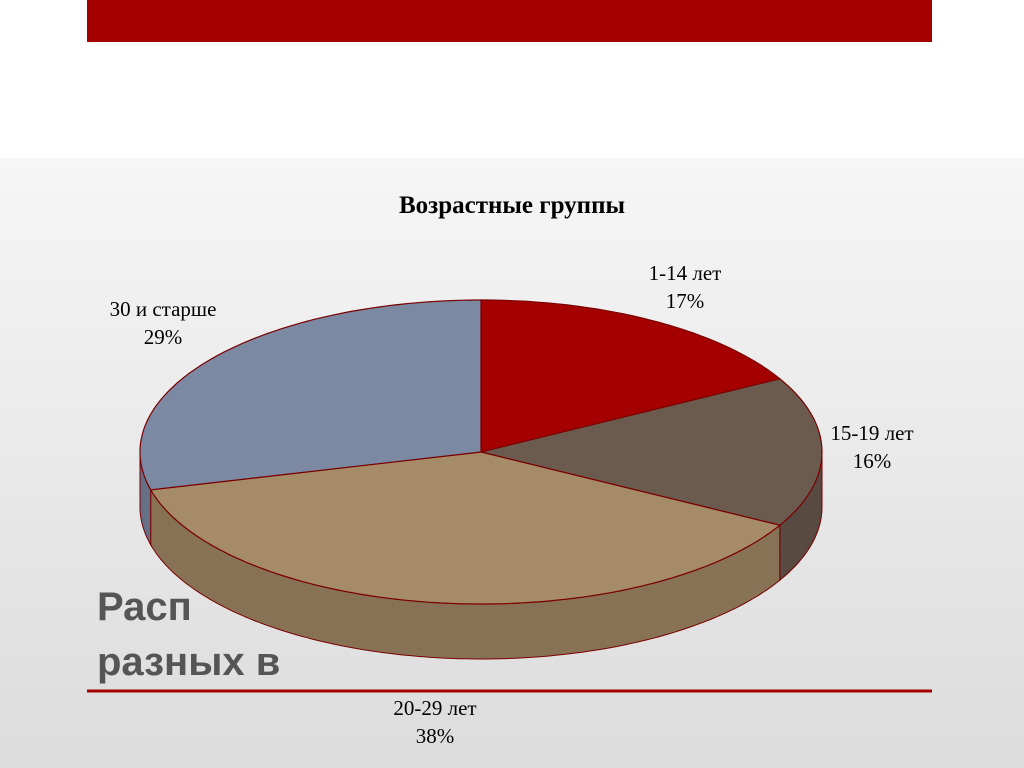  I want to click on slice-label: 1-14 лет, so click(685, 273).